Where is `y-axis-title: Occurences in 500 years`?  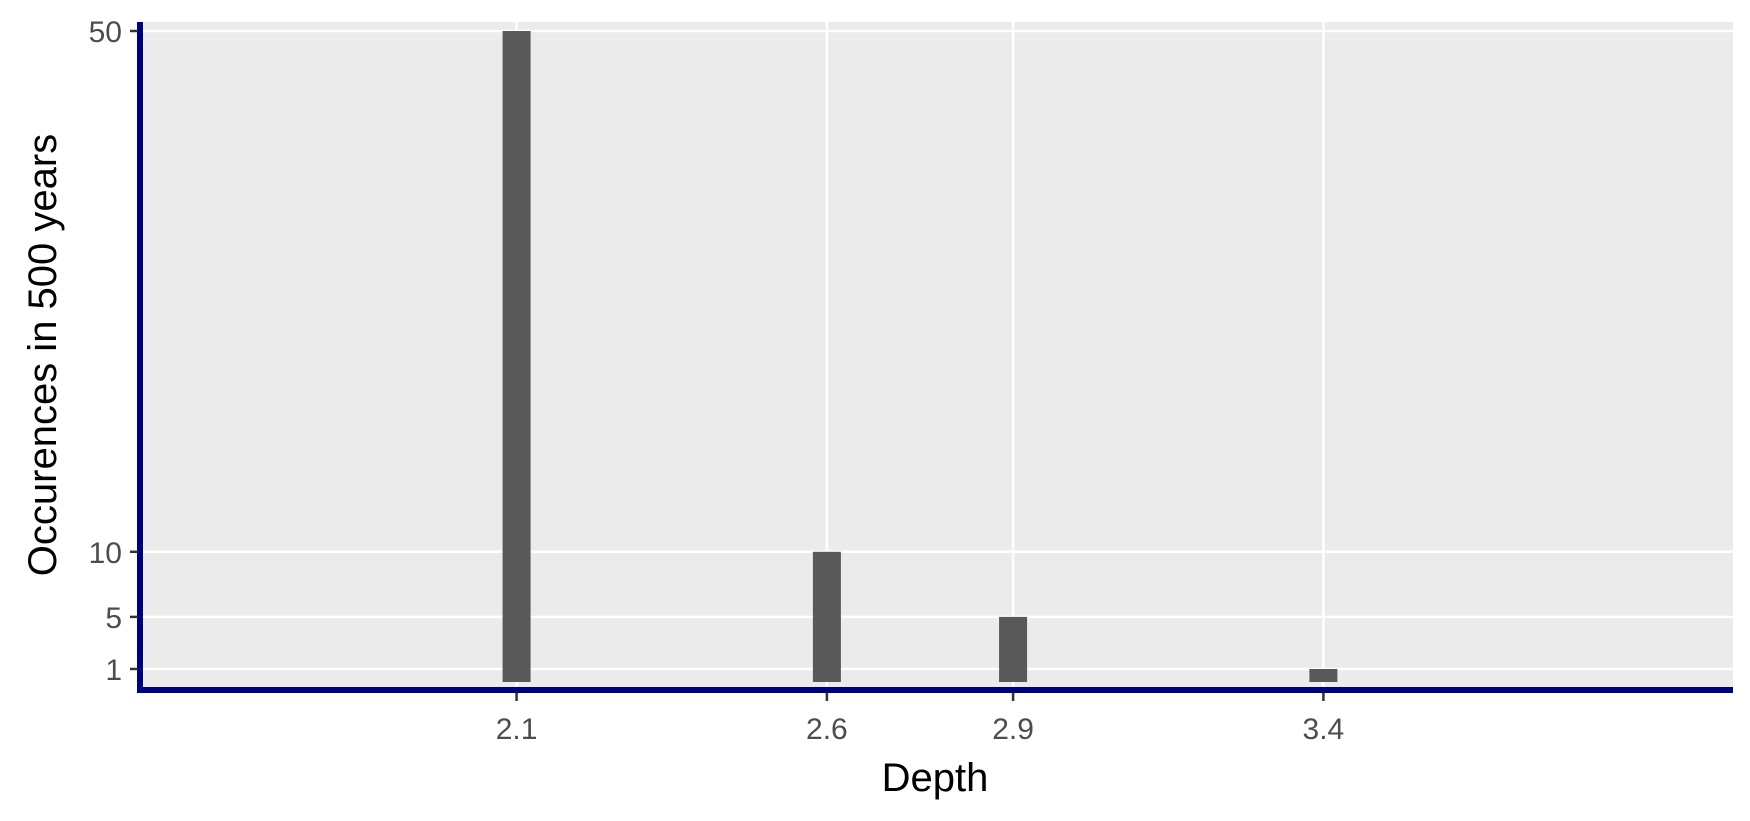 y-axis-title: Occurences in 500 years is located at coordinates (43, 355).